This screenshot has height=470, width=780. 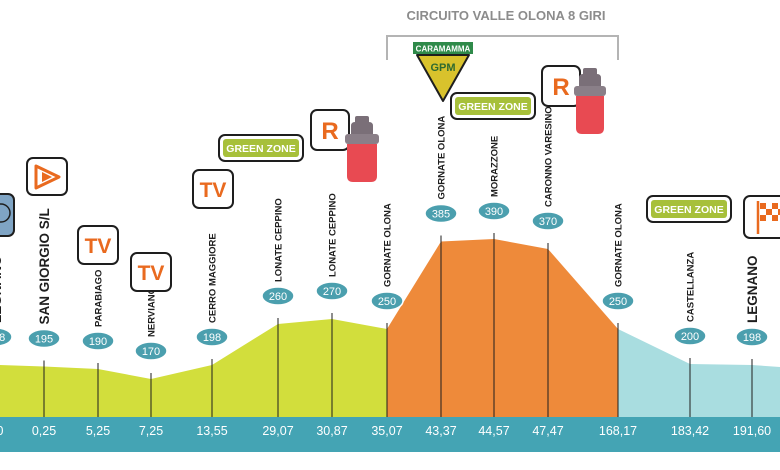 I want to click on place-label: CARONNO VARESINO, so click(x=549, y=156).